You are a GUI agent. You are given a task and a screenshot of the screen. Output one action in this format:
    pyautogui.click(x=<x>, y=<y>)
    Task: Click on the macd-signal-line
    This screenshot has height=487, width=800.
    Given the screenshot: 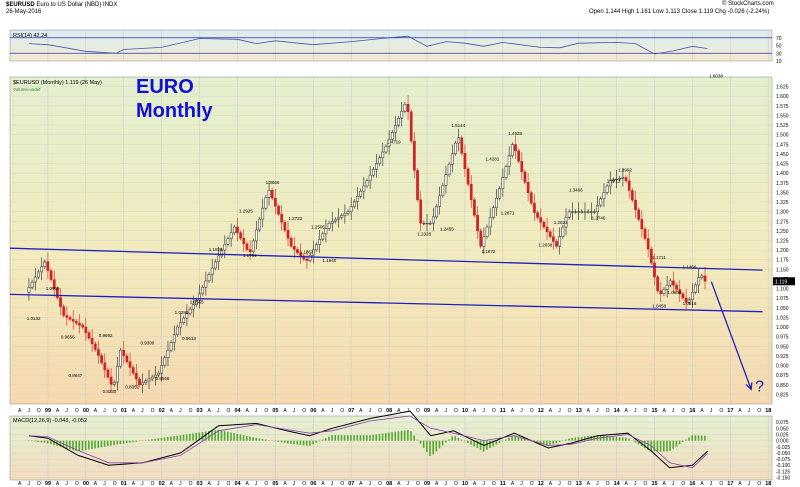 What is the action you would take?
    pyautogui.click(x=368, y=442)
    